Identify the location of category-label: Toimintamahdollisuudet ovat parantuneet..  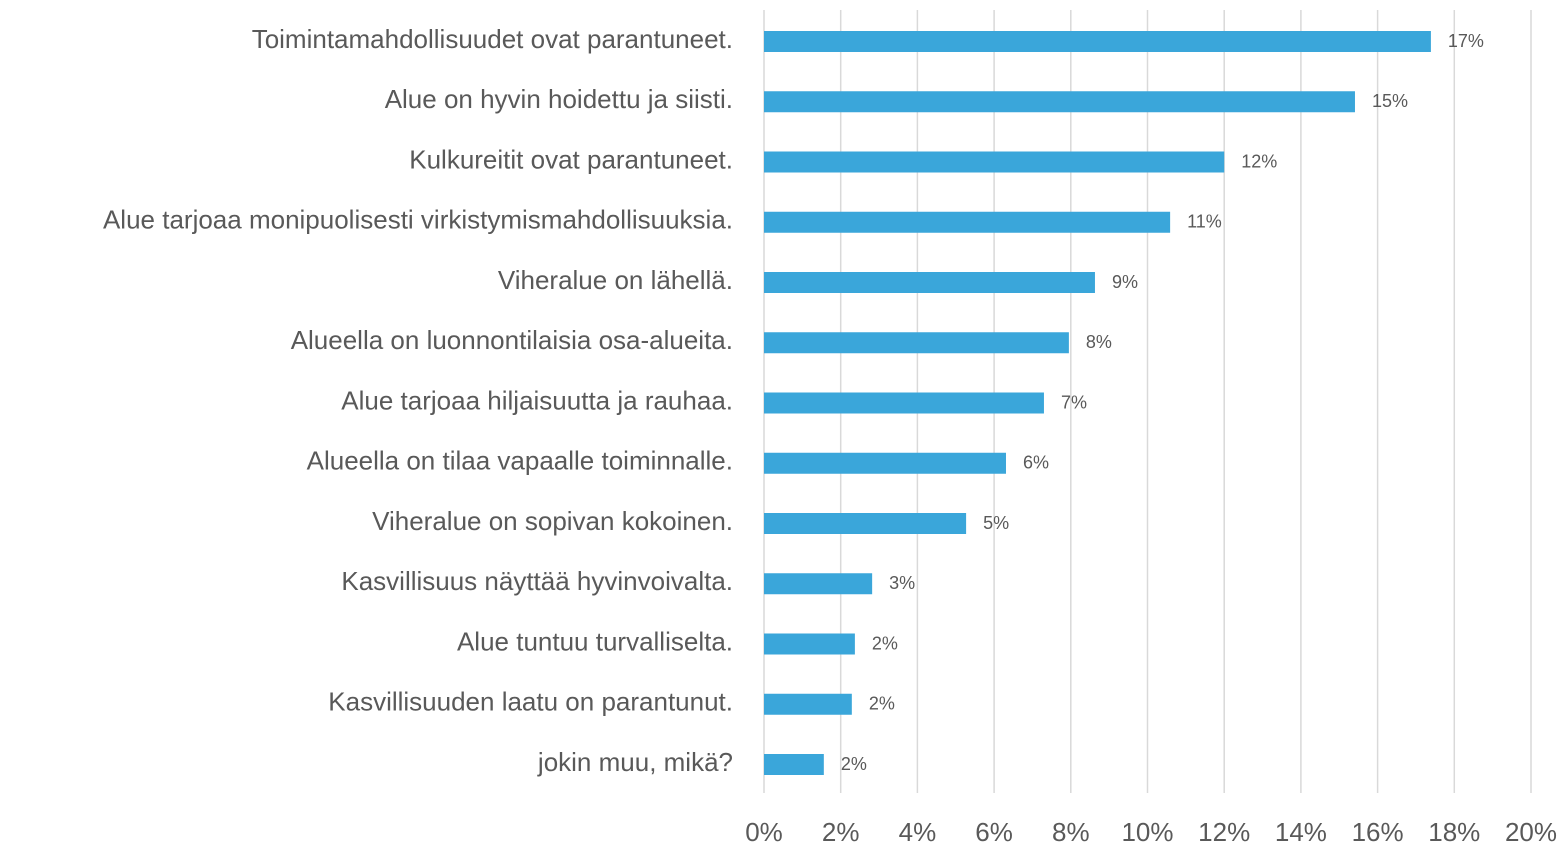
(492, 39).